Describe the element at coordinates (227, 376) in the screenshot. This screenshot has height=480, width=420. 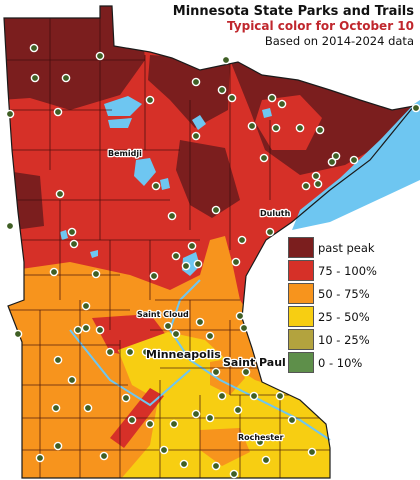
I see `region-50-75-metro-island` at that location.